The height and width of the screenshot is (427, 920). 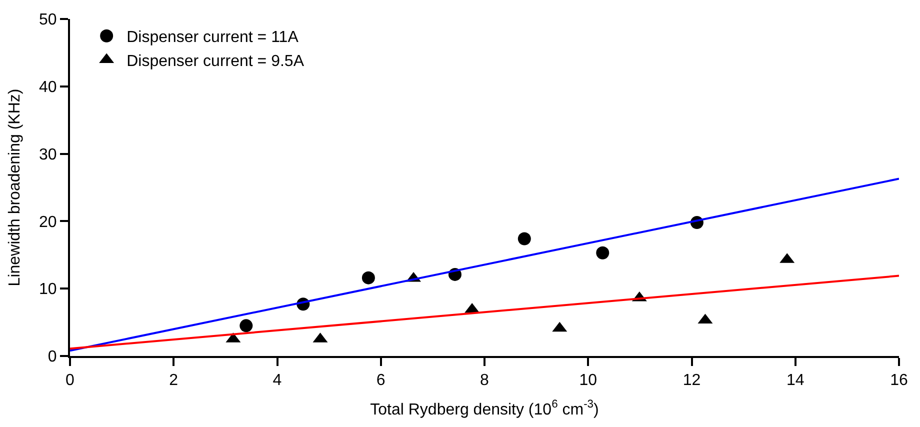 I want to click on x-tick-label: 8, so click(x=485, y=381).